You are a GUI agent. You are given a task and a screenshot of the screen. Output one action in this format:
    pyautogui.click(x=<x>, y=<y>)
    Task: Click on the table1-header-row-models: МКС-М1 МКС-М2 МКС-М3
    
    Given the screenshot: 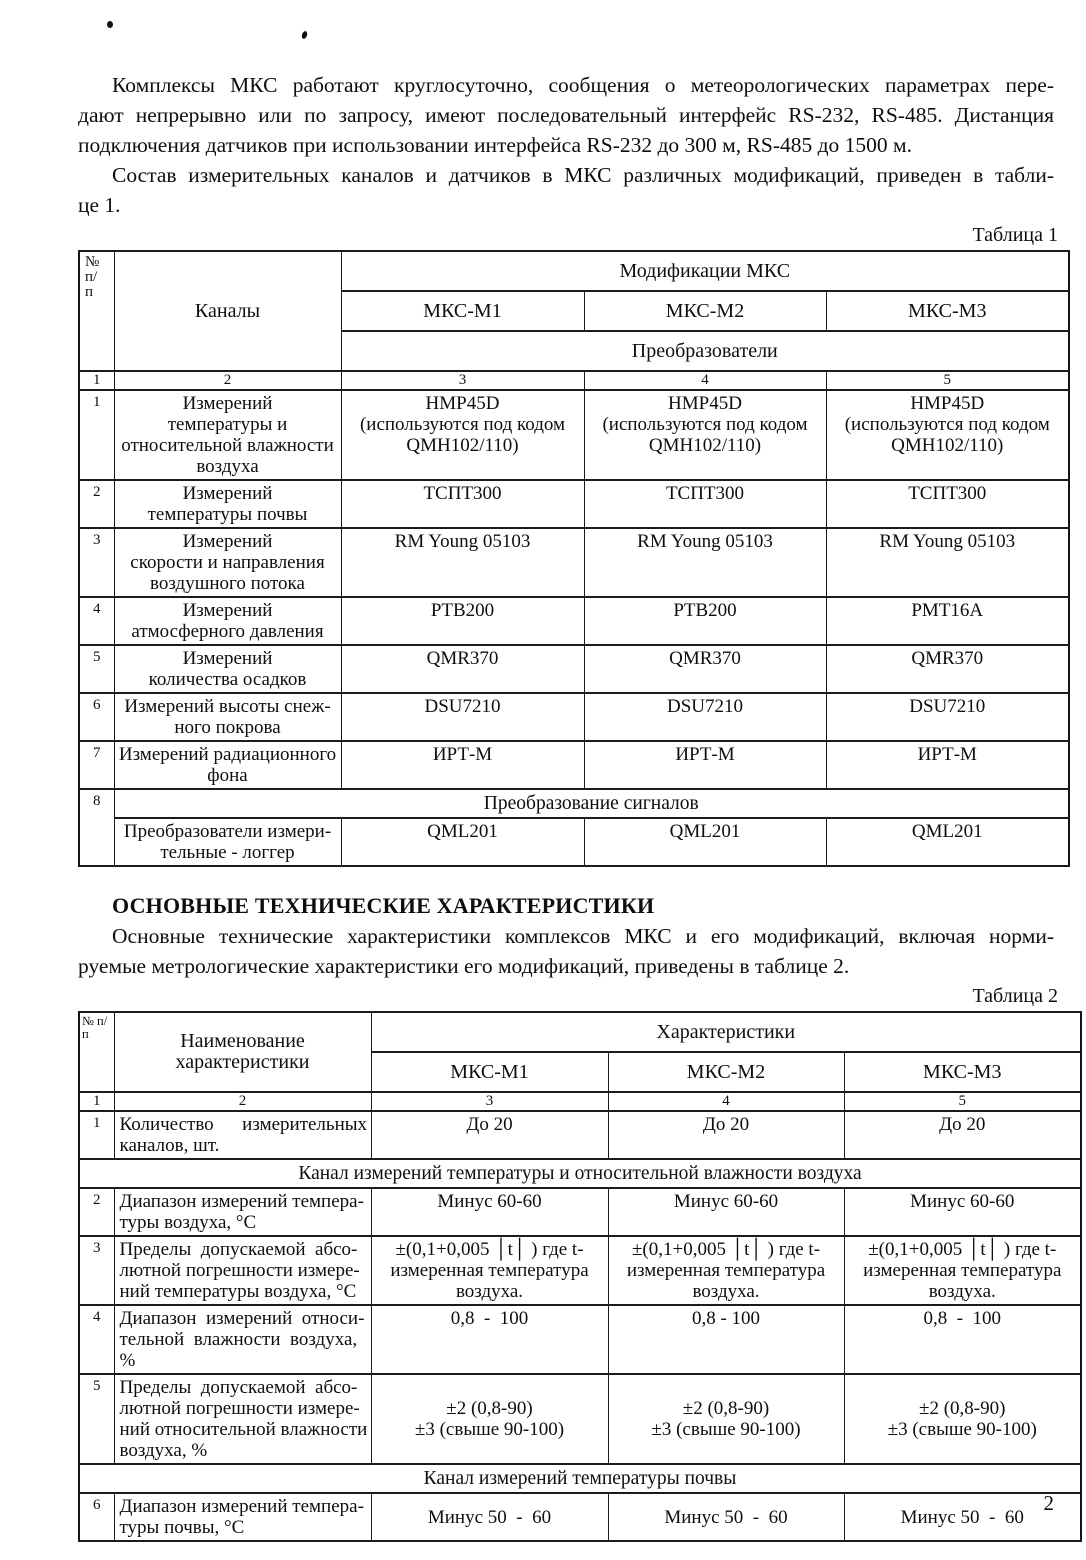 What is the action you would take?
    pyautogui.click(x=574, y=311)
    